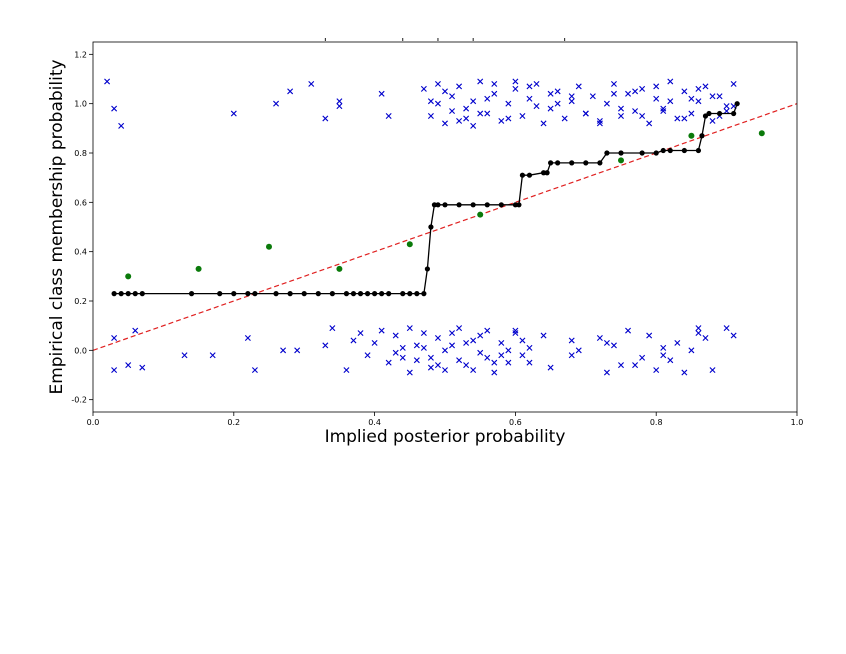 This screenshot has height=654, width=846. What do you see at coordinates (93, 422) in the screenshot?
I see `x-tick-label: 0.0` at bounding box center [93, 422].